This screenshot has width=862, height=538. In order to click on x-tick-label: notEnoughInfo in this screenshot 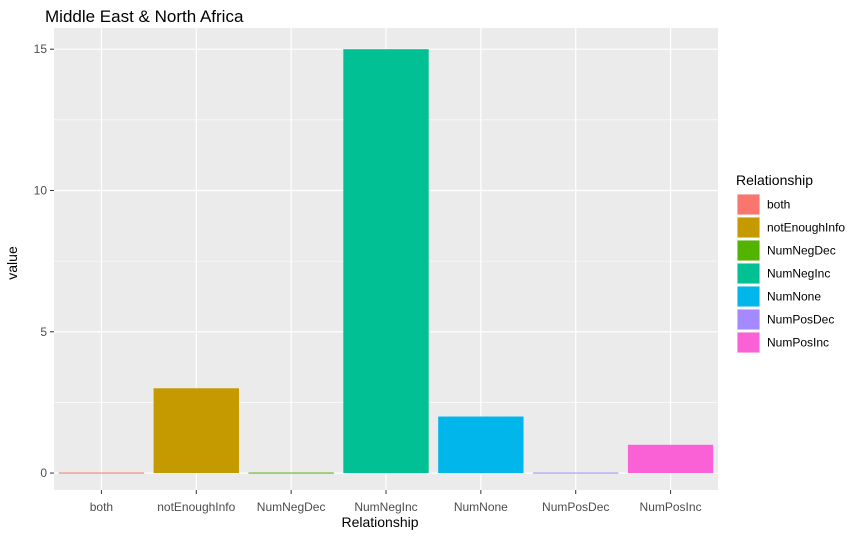, I will do `click(196, 507)`.